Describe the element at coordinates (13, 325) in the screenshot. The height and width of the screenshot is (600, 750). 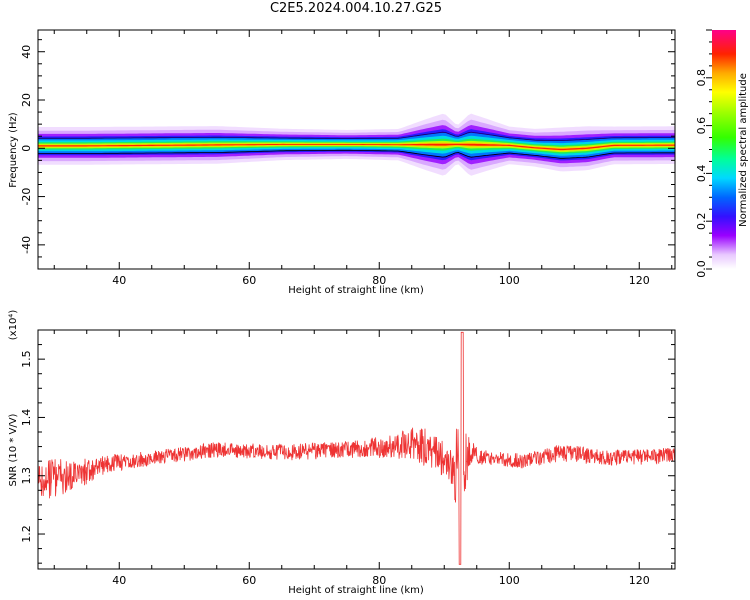
I see `snr-multiplier-label: (x10⁴)` at that location.